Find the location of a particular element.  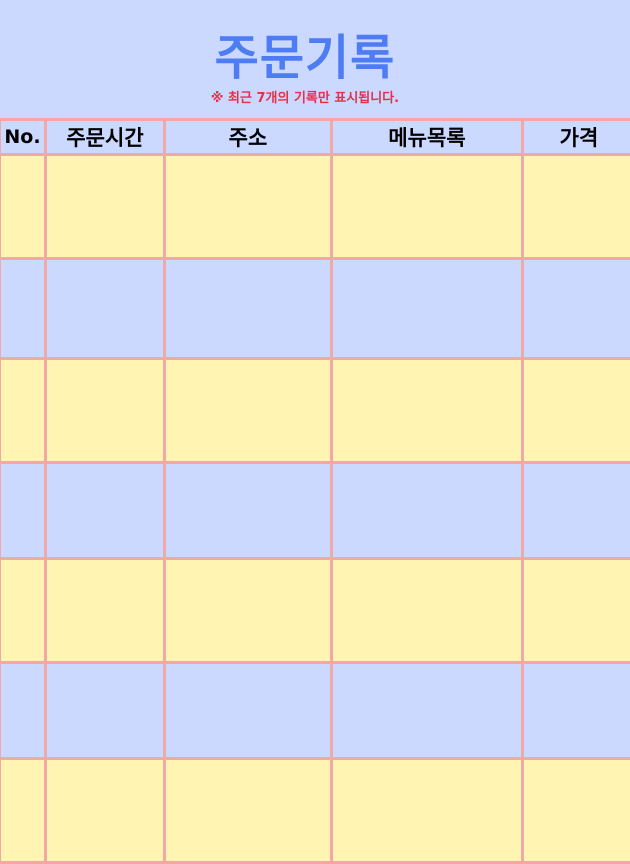

column-header-address: 주소 is located at coordinates (248, 137).